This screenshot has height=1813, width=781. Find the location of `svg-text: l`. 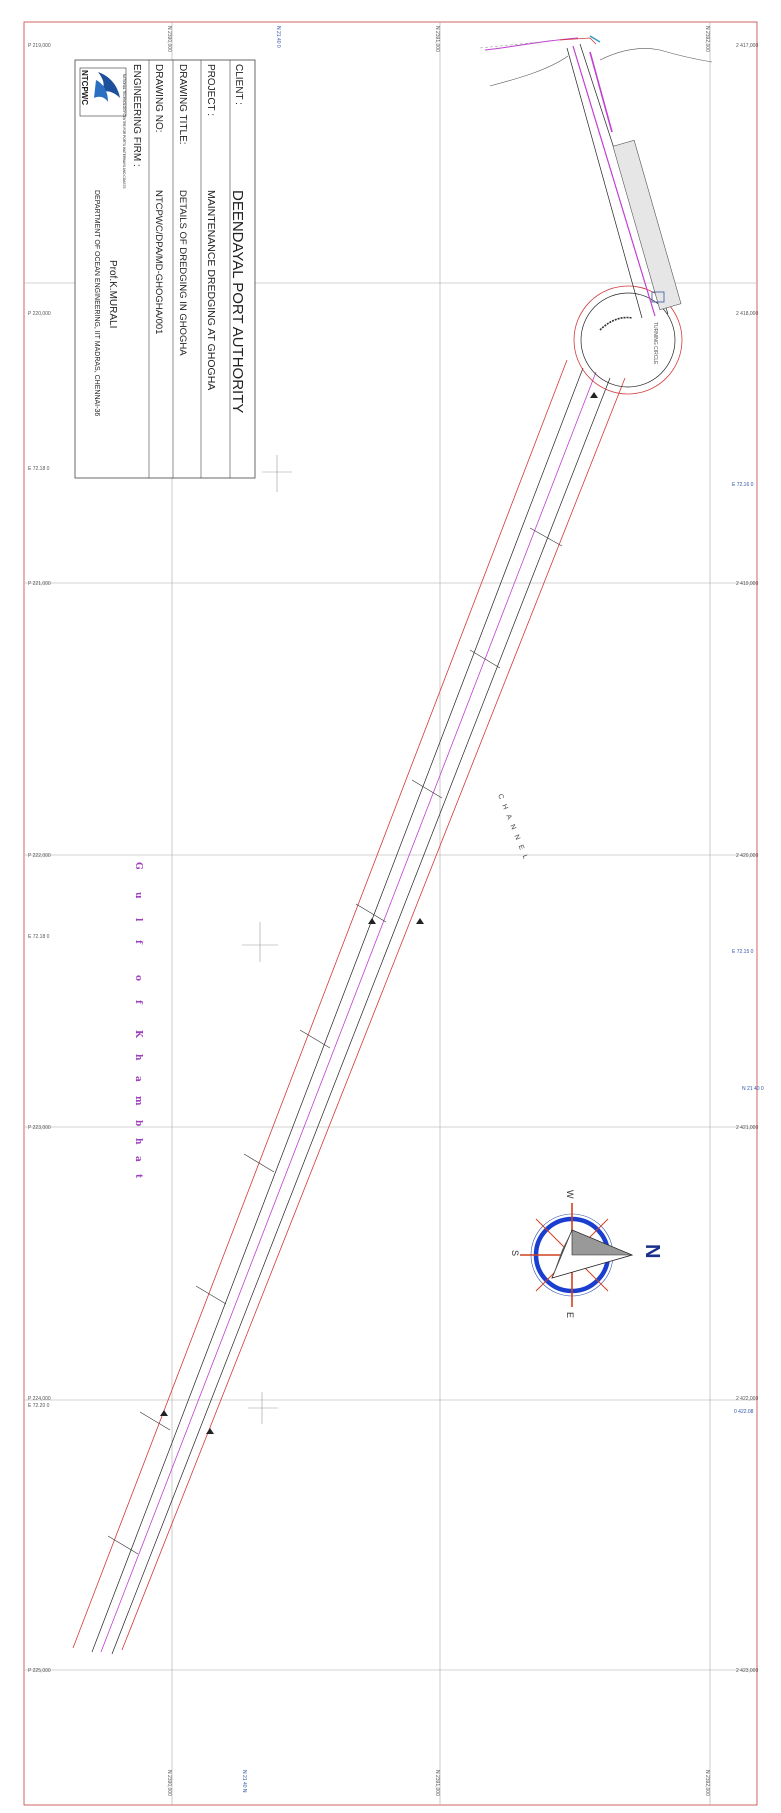

svg-text: l is located at coordinates (138, 920).